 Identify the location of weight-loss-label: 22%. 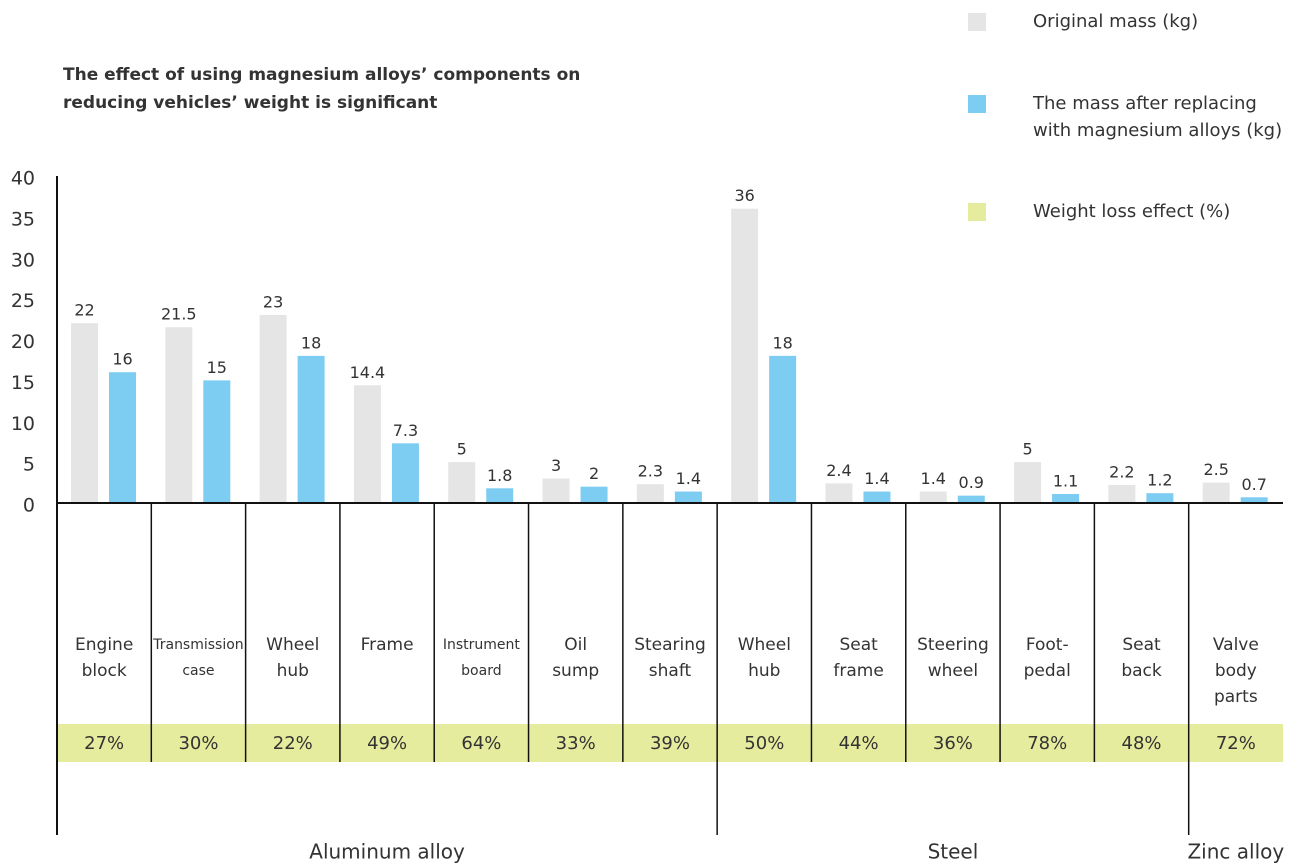
(293, 743).